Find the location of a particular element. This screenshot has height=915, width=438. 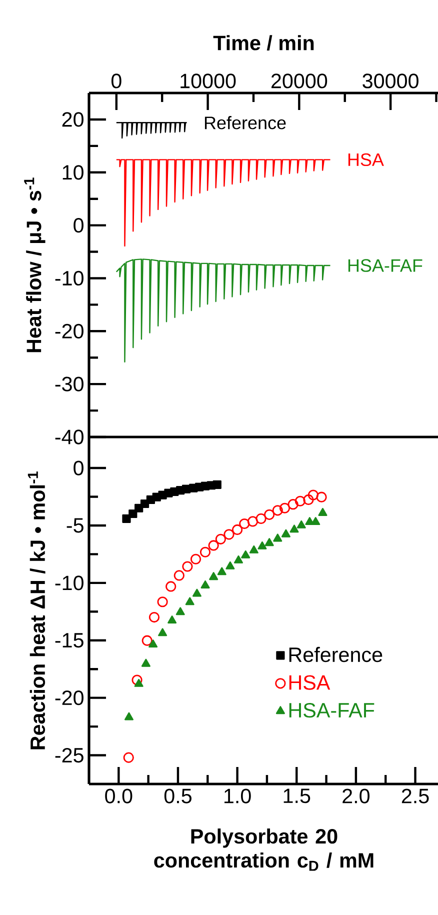

x-axis-title: Time / min is located at coordinates (263, 43).